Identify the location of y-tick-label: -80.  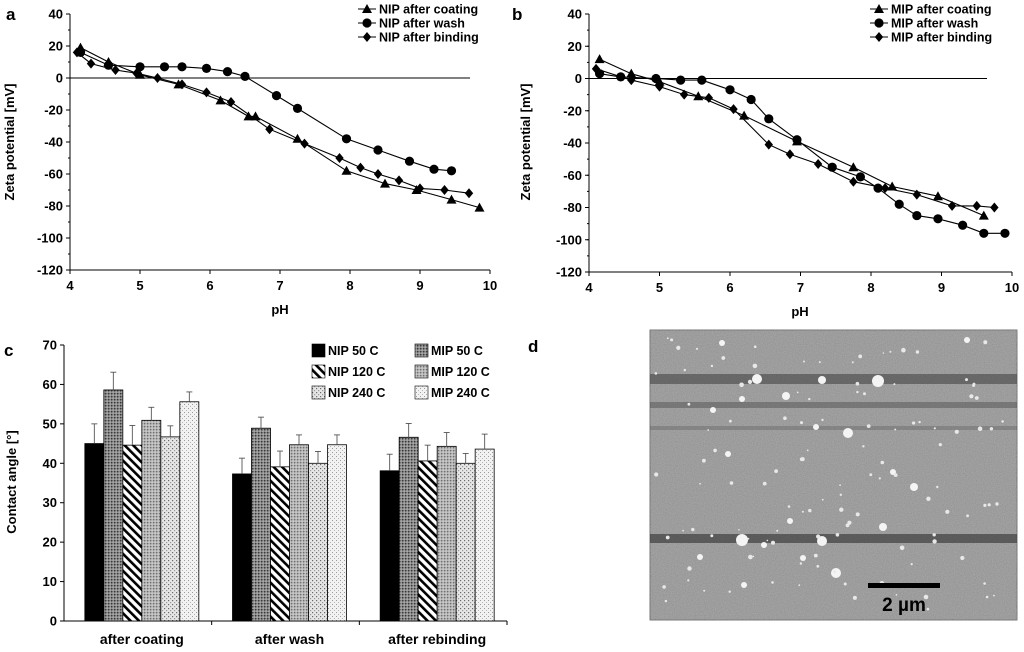
(572, 207).